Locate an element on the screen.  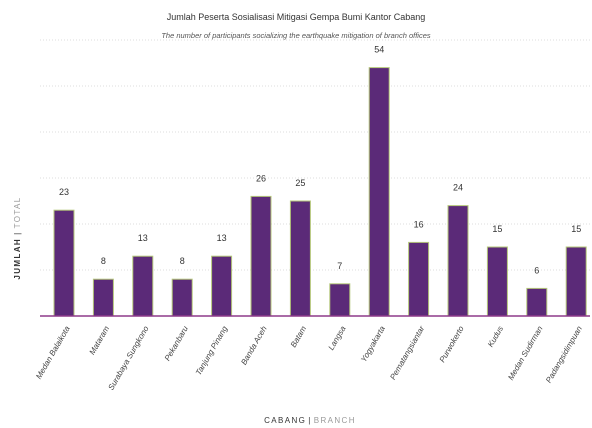
x-tick-label: Kudus is located at coordinates (495, 337).